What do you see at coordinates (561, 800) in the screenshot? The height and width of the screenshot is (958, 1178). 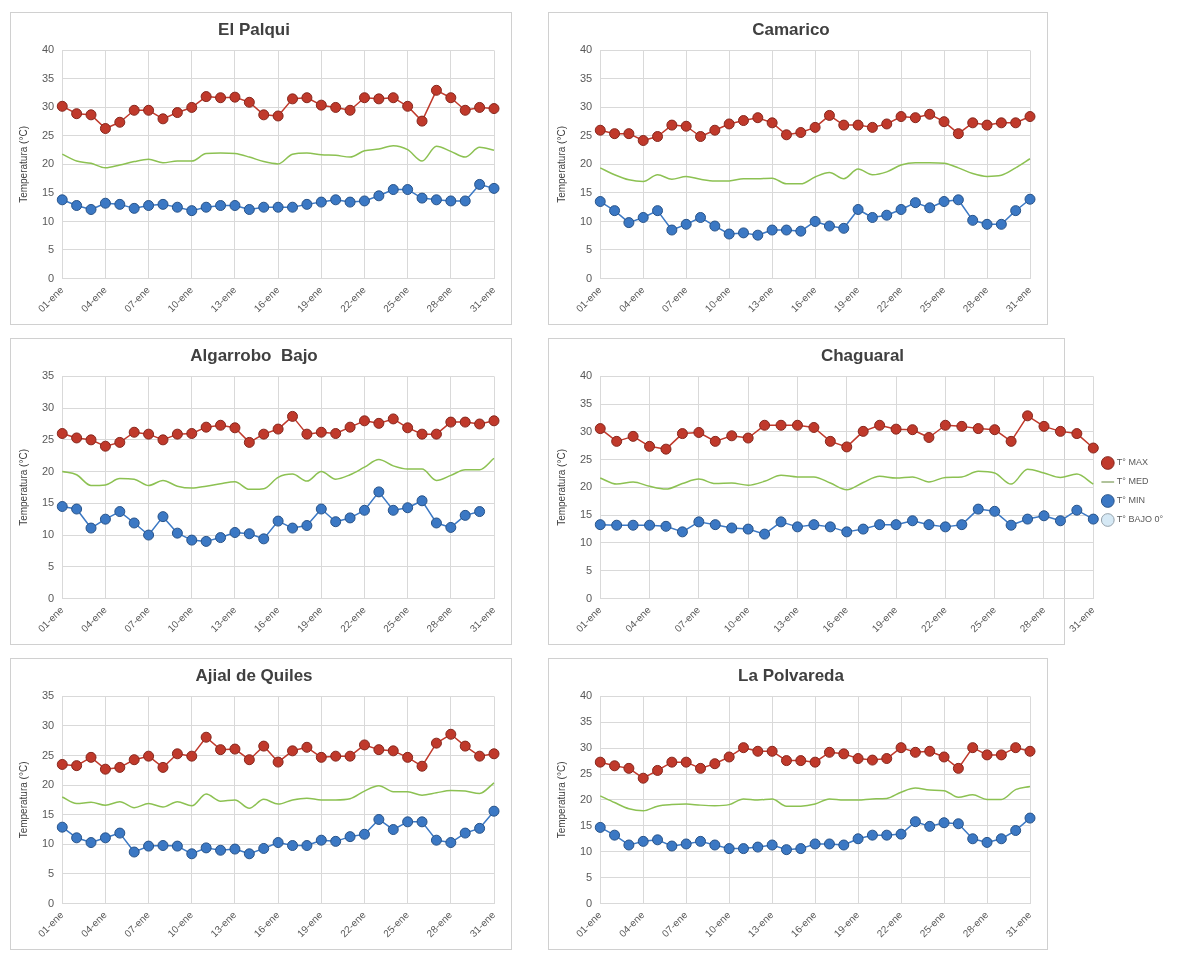 I see `y-axis-title: Temperatura (°C)` at bounding box center [561, 800].